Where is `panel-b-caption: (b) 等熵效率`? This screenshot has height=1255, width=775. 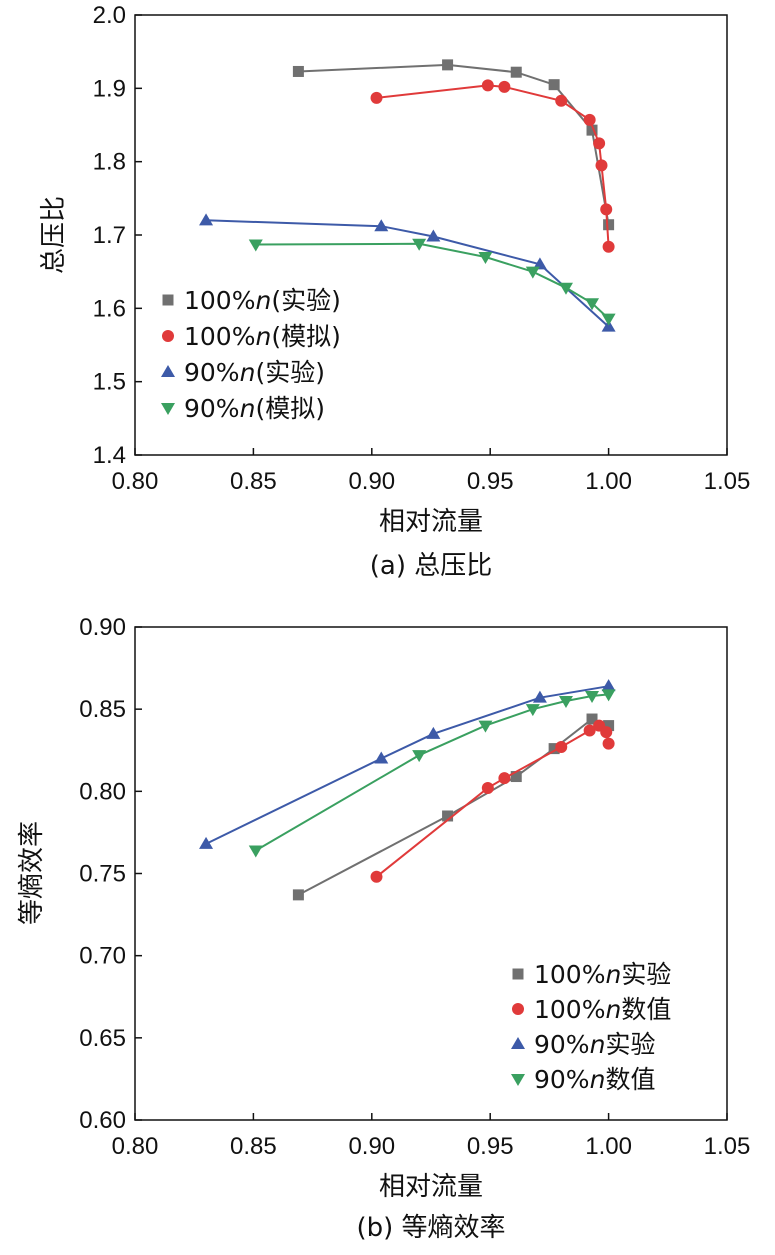 panel-b-caption: (b) 等熵效率 is located at coordinates (430, 1228).